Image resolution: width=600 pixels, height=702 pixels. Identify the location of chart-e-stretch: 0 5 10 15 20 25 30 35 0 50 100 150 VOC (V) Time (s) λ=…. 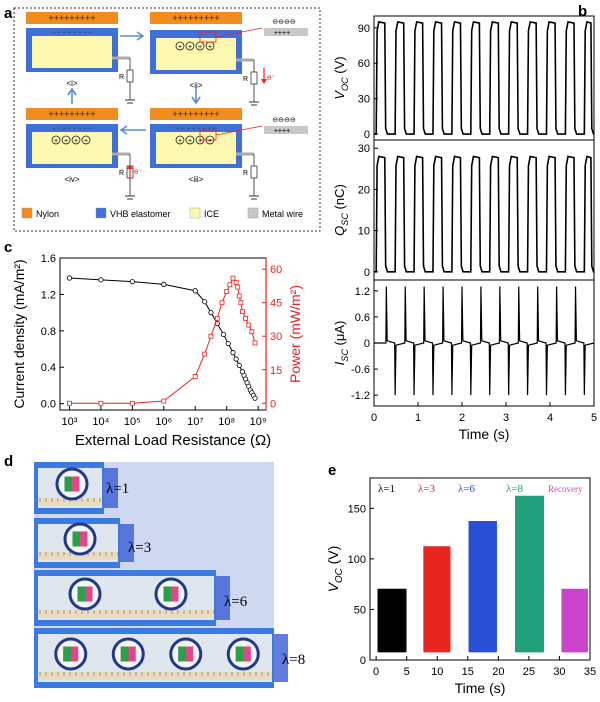
(460, 586).